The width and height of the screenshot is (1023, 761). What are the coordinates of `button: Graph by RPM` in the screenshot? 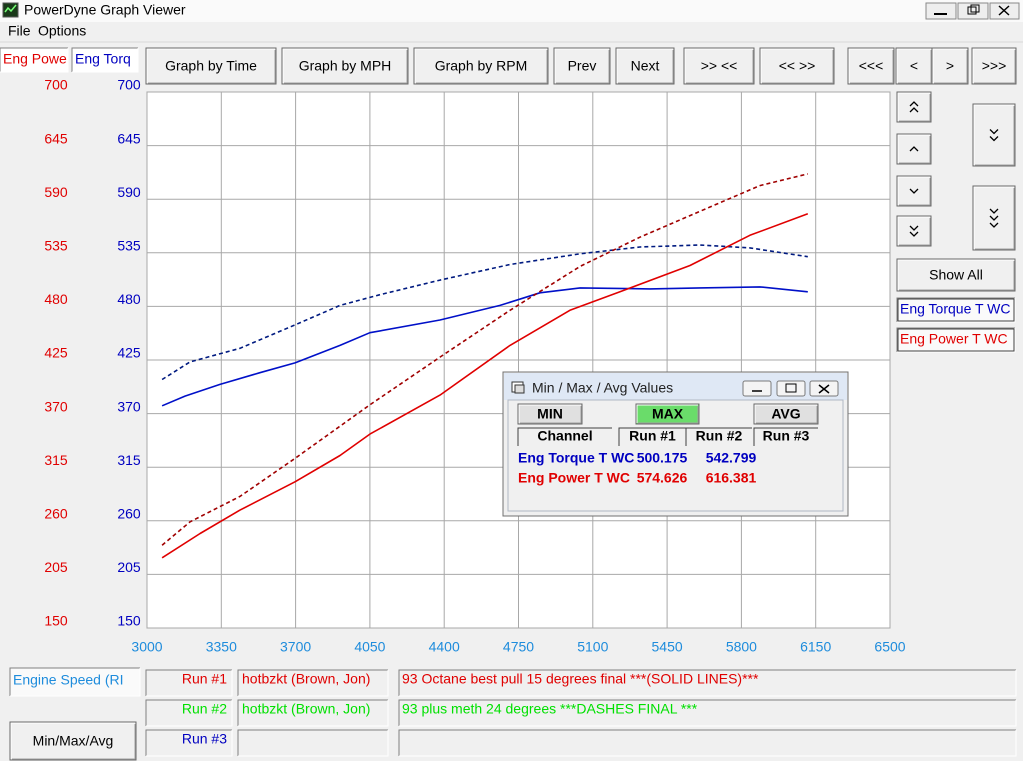 It's located at (481, 66).